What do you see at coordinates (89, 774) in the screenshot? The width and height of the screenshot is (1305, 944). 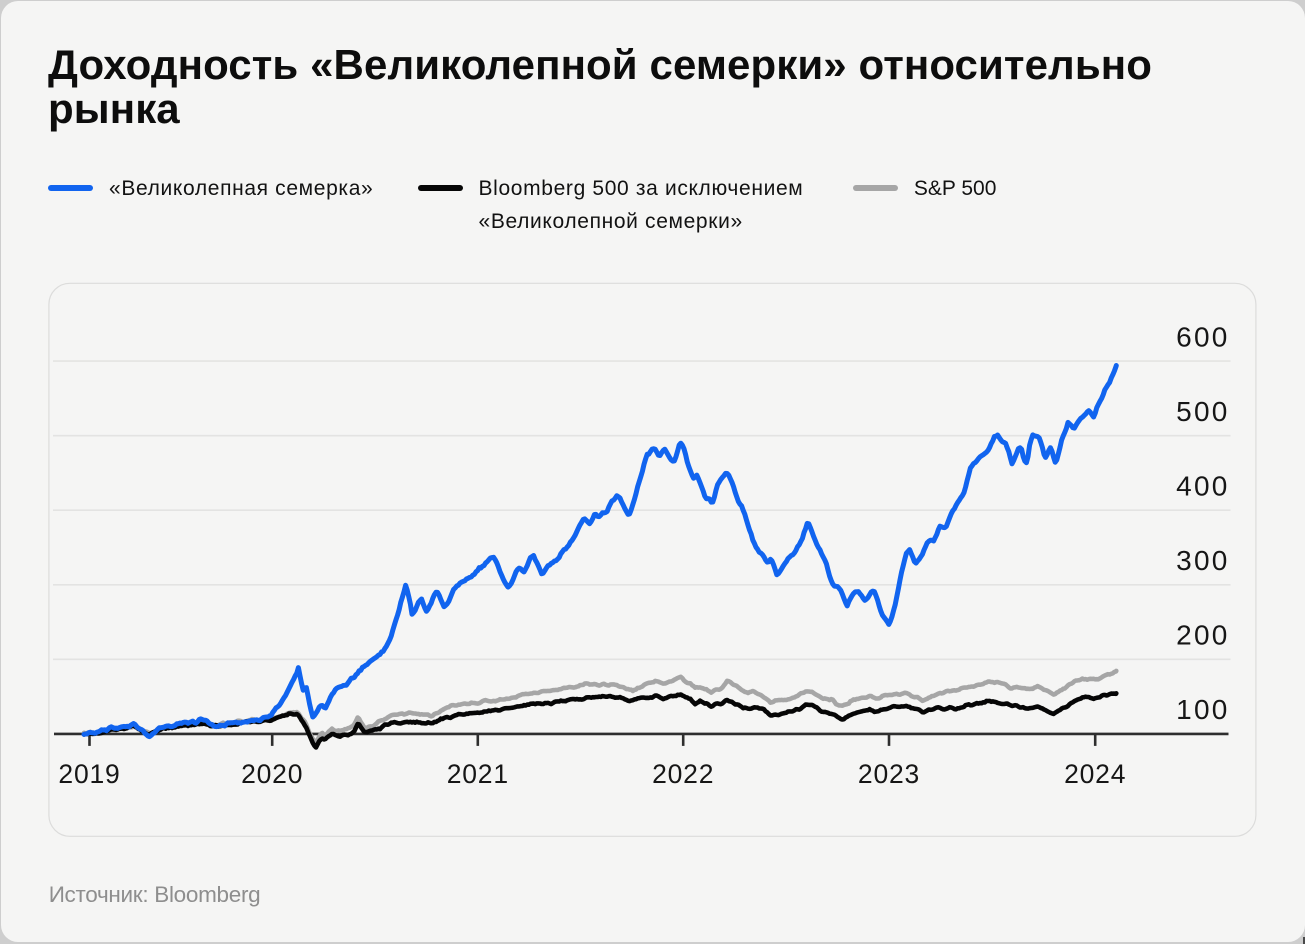 I see `svg-text: 2019` at bounding box center [89, 774].